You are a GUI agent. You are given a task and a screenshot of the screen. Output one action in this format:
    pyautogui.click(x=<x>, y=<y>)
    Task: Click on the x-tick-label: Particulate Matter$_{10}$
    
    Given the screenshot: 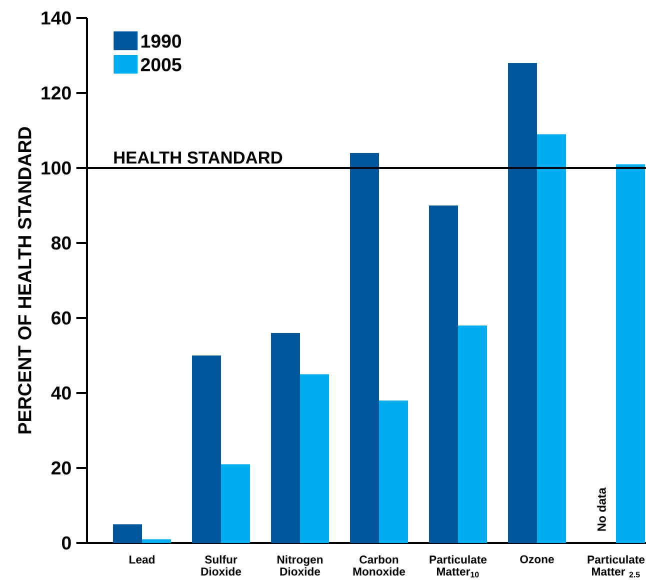 What is the action you would take?
    pyautogui.click(x=458, y=566)
    